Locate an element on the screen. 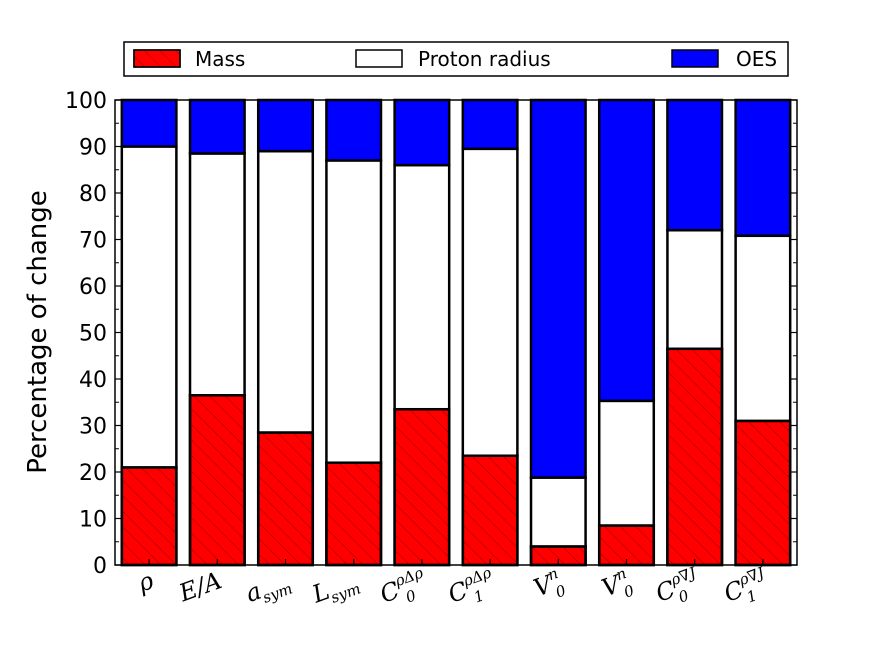  y-axis-label: Percentage of change is located at coordinates (38, 332).